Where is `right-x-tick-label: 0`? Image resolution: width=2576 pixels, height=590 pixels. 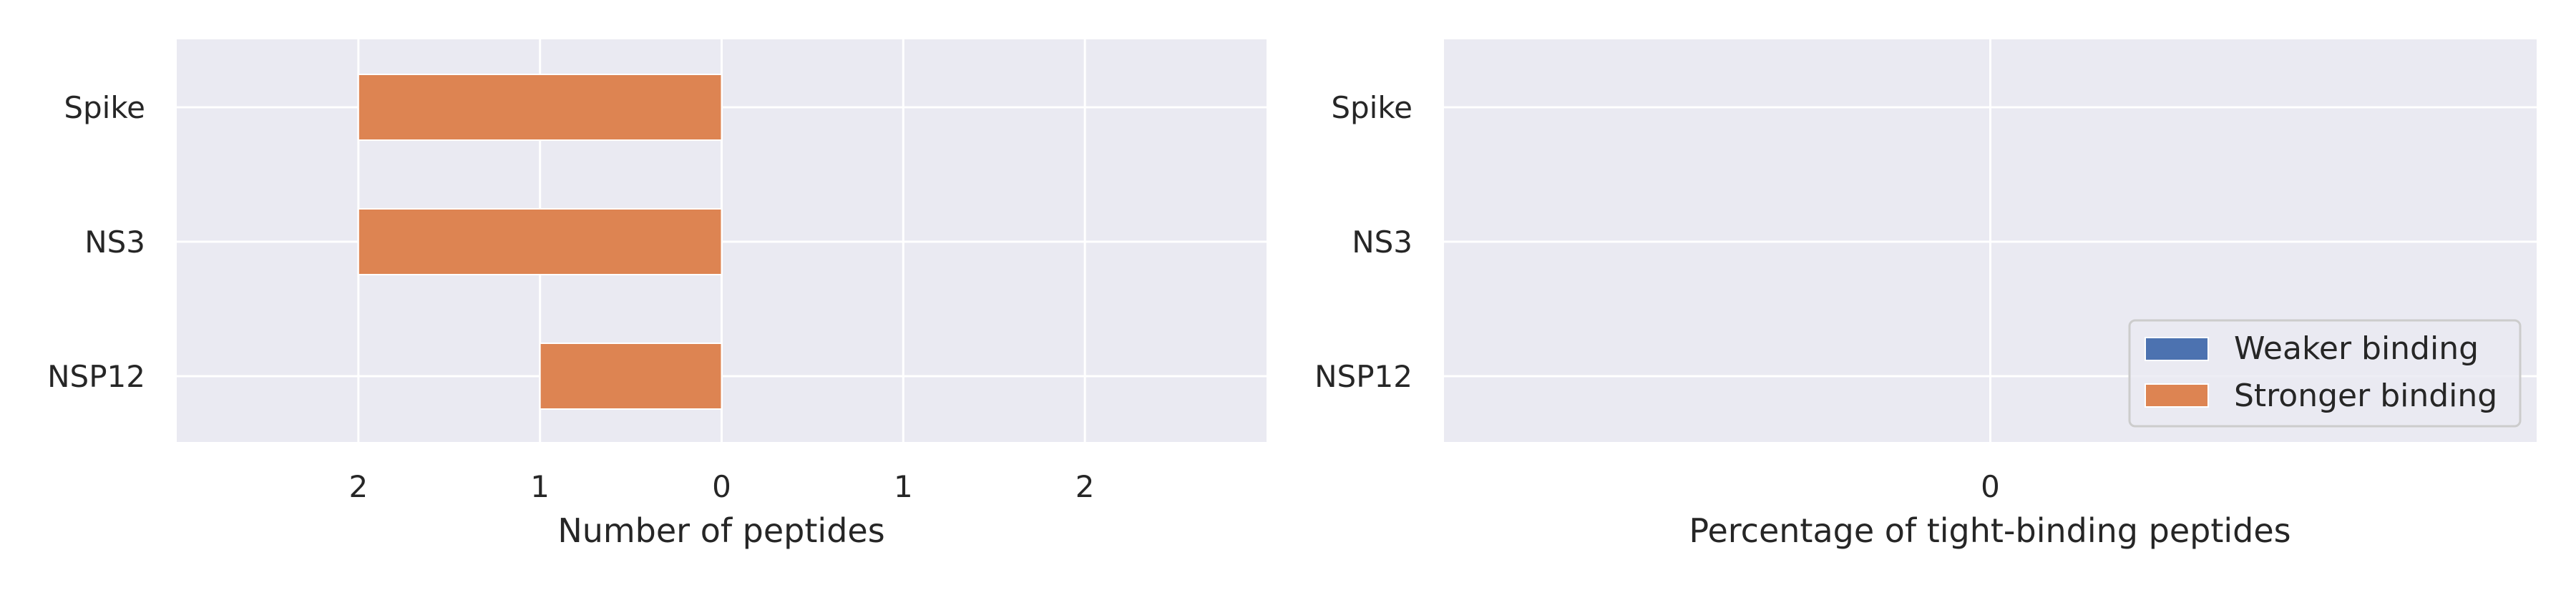 right-x-tick-label: 0 is located at coordinates (1990, 487).